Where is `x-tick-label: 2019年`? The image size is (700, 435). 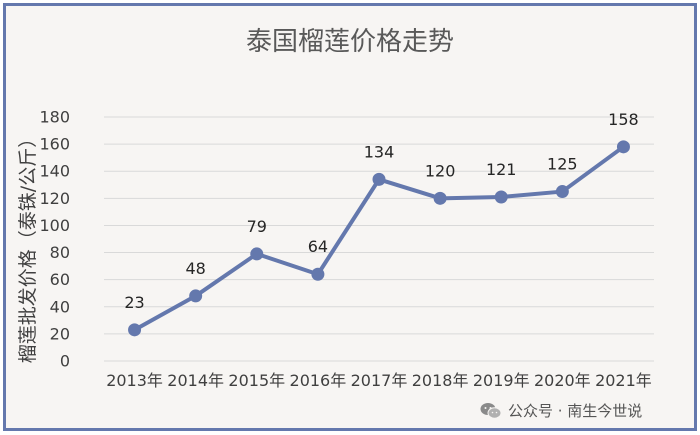
x-tick-label: 2019年 is located at coordinates (501, 380).